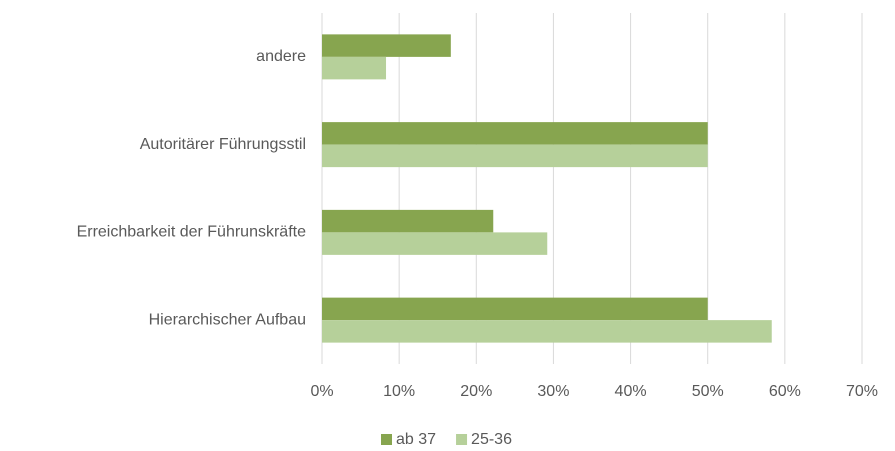 Image resolution: width=895 pixels, height=451 pixels. Describe the element at coordinates (399, 391) in the screenshot. I see `x-tick-label: 10%` at that location.